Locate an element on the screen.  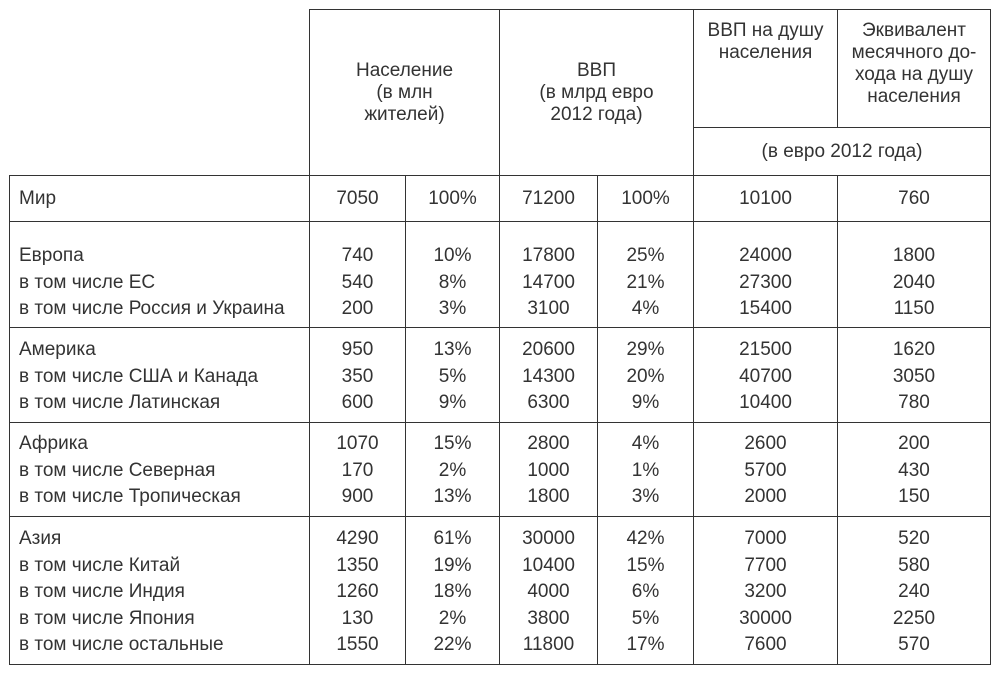
region-name: в том числе ЕС is located at coordinates (87, 282).